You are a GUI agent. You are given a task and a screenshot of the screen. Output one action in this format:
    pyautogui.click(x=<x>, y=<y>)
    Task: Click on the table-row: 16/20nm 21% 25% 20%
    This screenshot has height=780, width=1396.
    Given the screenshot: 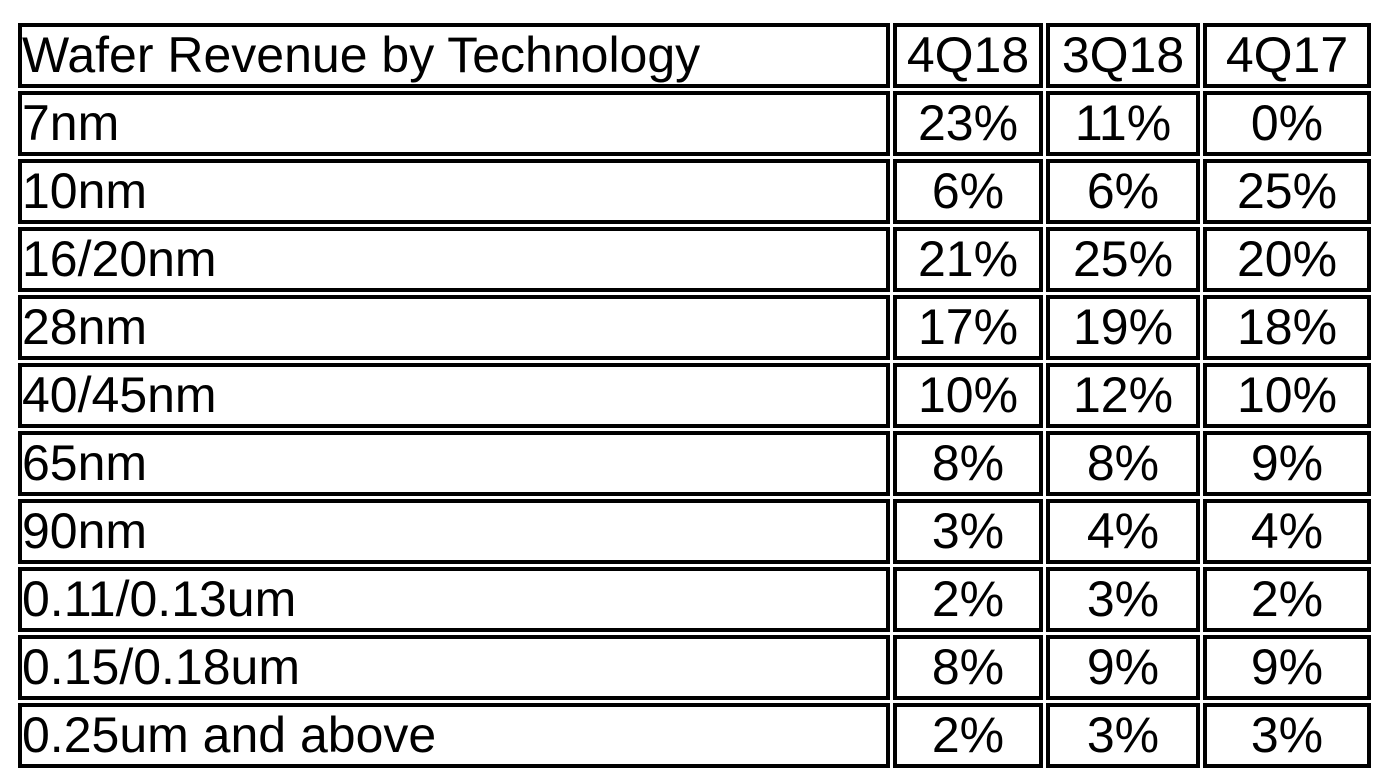 What is the action you would take?
    pyautogui.click(x=694, y=259)
    